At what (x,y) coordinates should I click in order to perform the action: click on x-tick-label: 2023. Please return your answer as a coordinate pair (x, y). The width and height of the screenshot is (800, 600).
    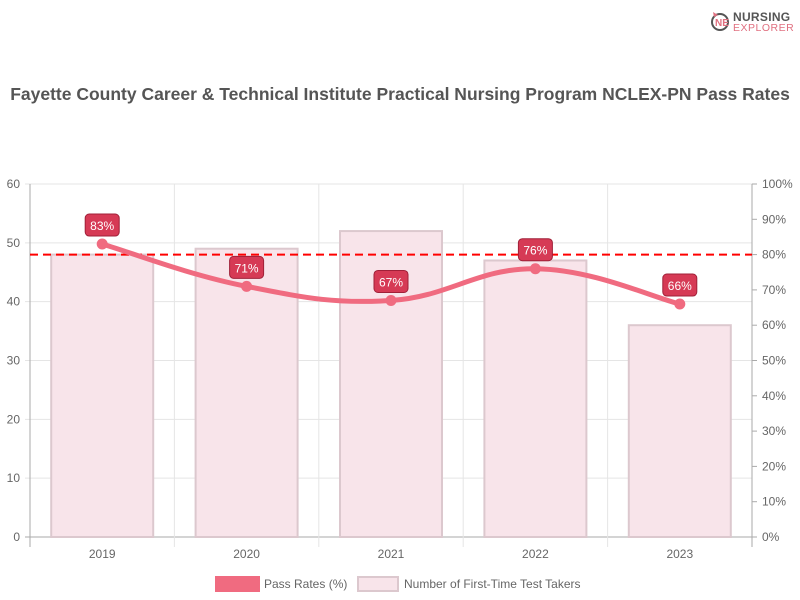
    Looking at the image, I should click on (679, 554).